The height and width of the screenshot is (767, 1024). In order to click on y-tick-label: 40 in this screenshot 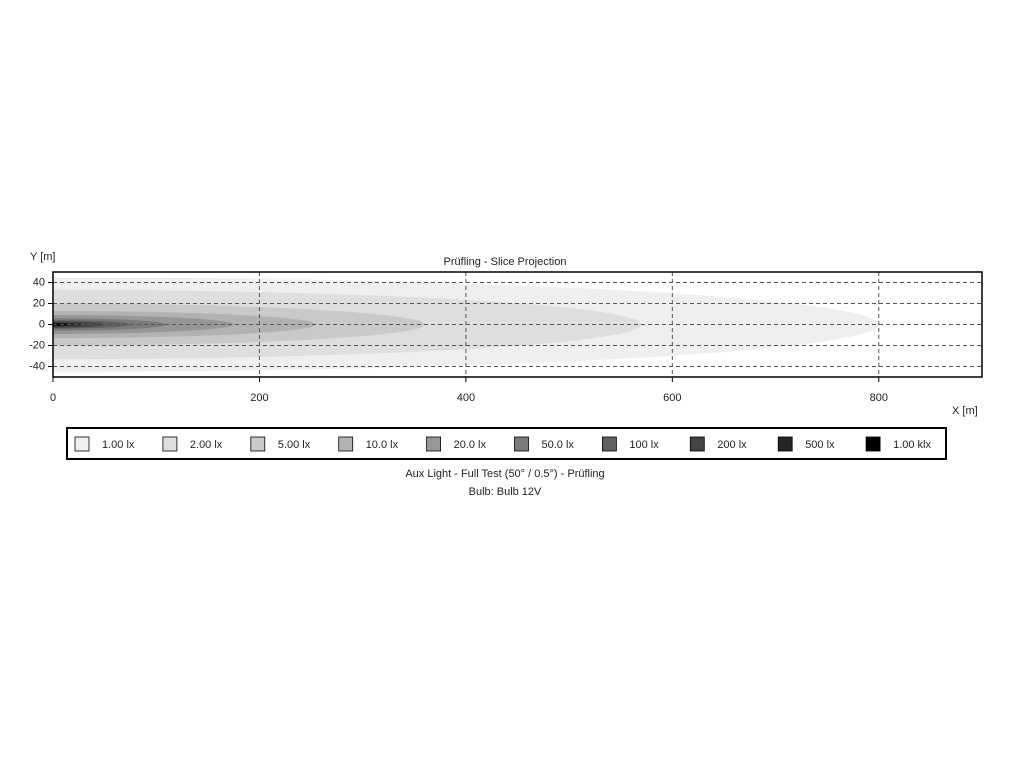, I will do `click(39, 282)`.